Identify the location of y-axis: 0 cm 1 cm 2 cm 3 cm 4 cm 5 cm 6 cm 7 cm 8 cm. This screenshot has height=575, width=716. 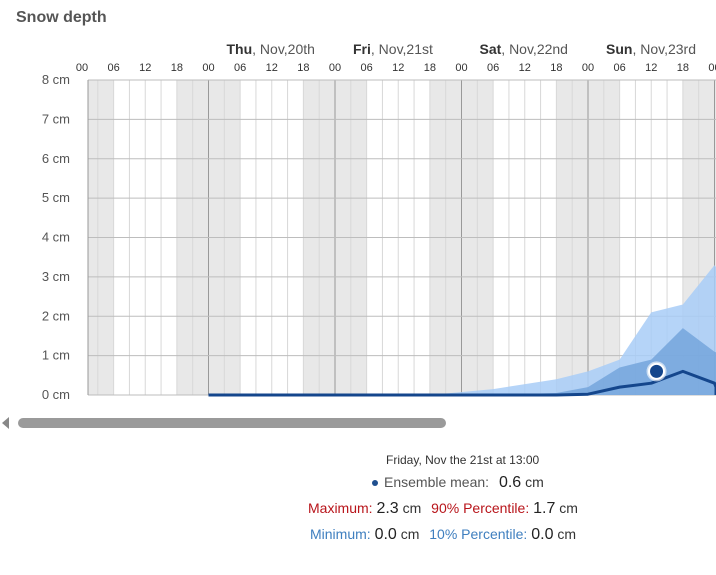
(65, 237).